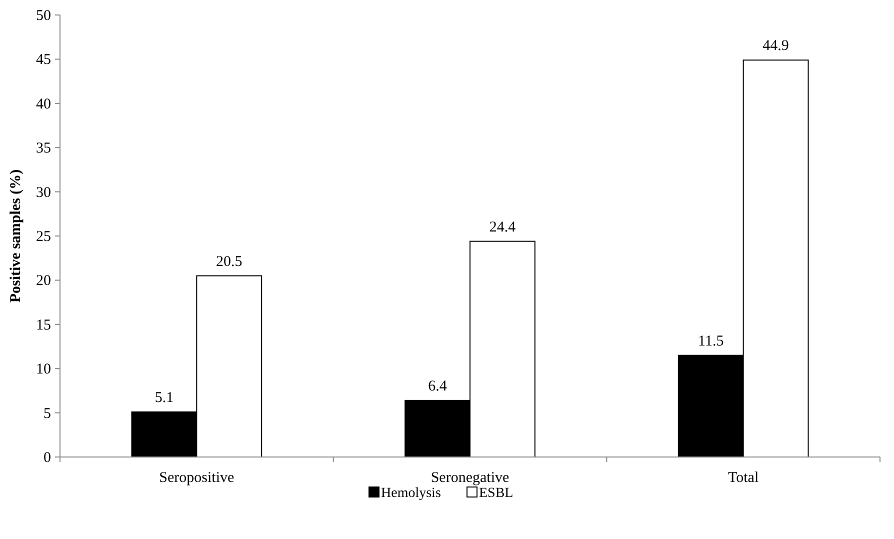 The image size is (894, 539). Describe the element at coordinates (47, 414) in the screenshot. I see `y-tick-label: 5` at that location.